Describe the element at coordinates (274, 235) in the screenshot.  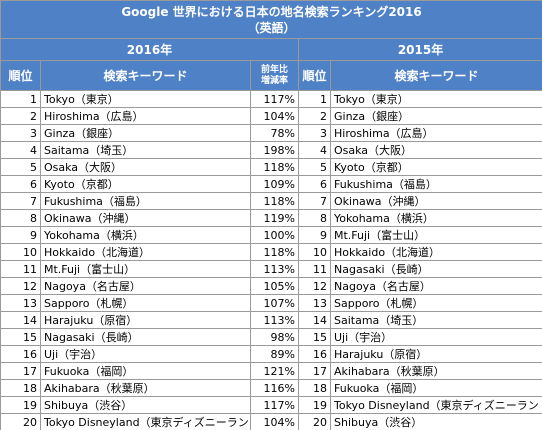
I see `change-cell: 100%` at that location.